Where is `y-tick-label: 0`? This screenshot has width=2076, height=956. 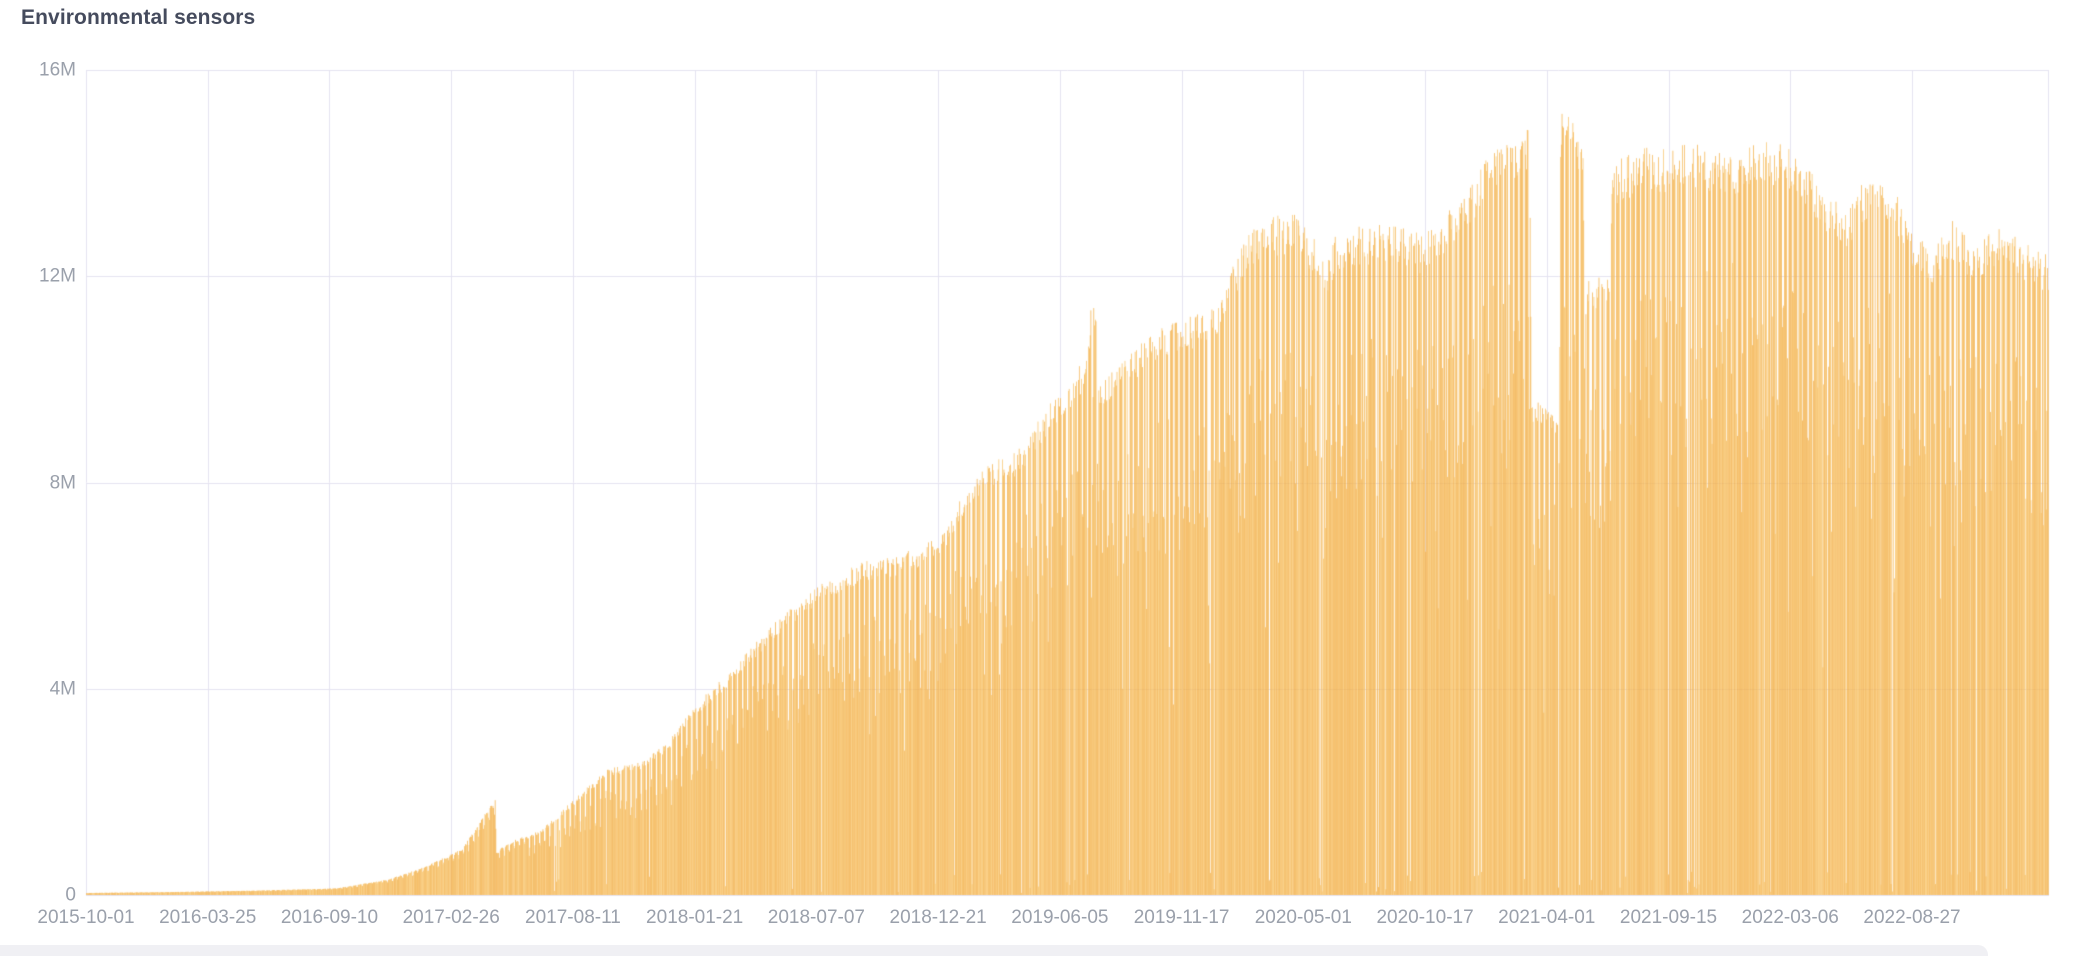
y-tick-label: 0 is located at coordinates (70, 895).